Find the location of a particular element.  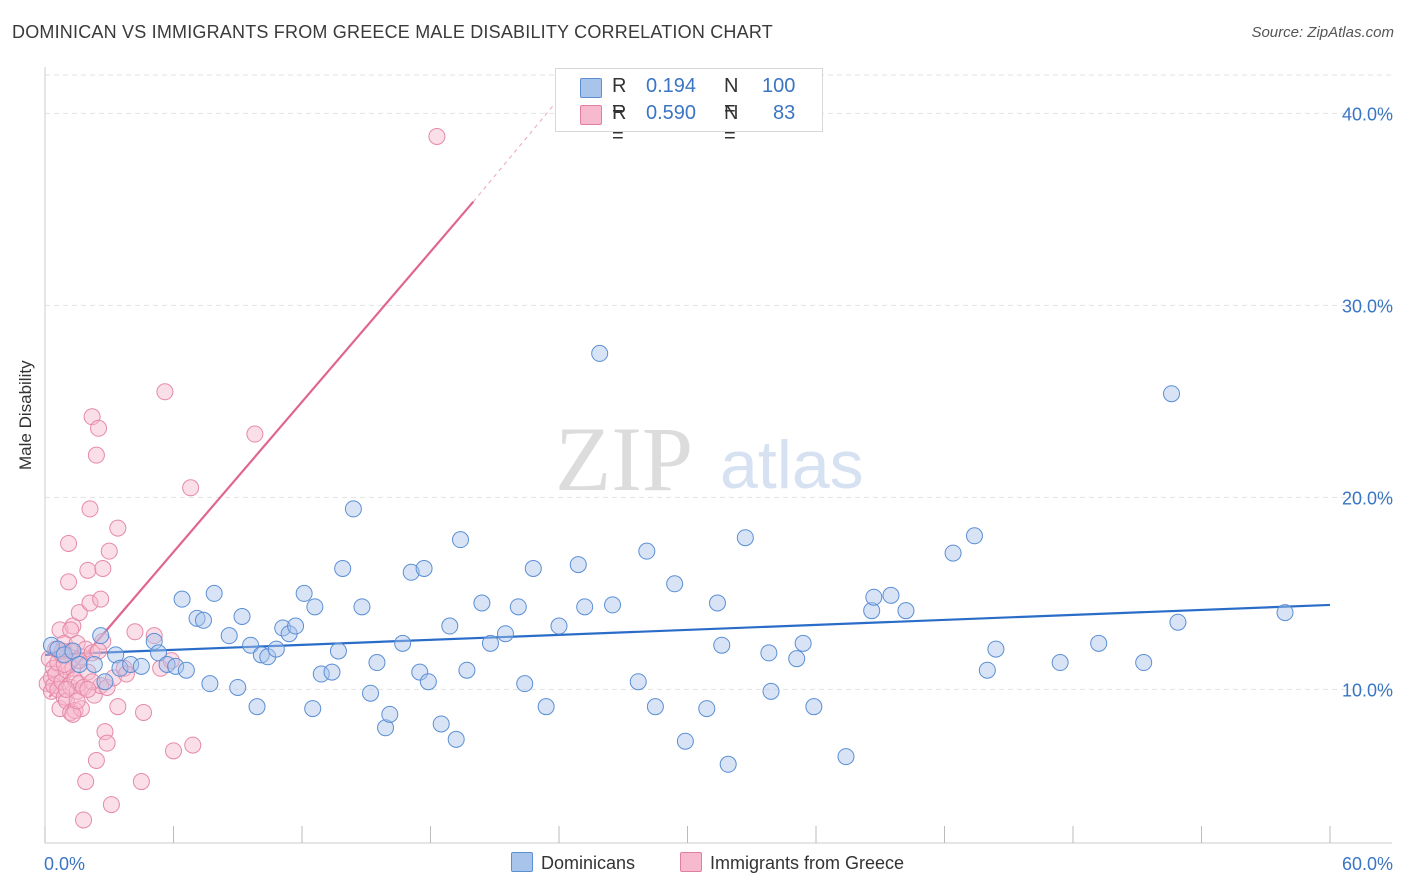

y-axis-label: Male Disability is located at coordinates (25, 415).